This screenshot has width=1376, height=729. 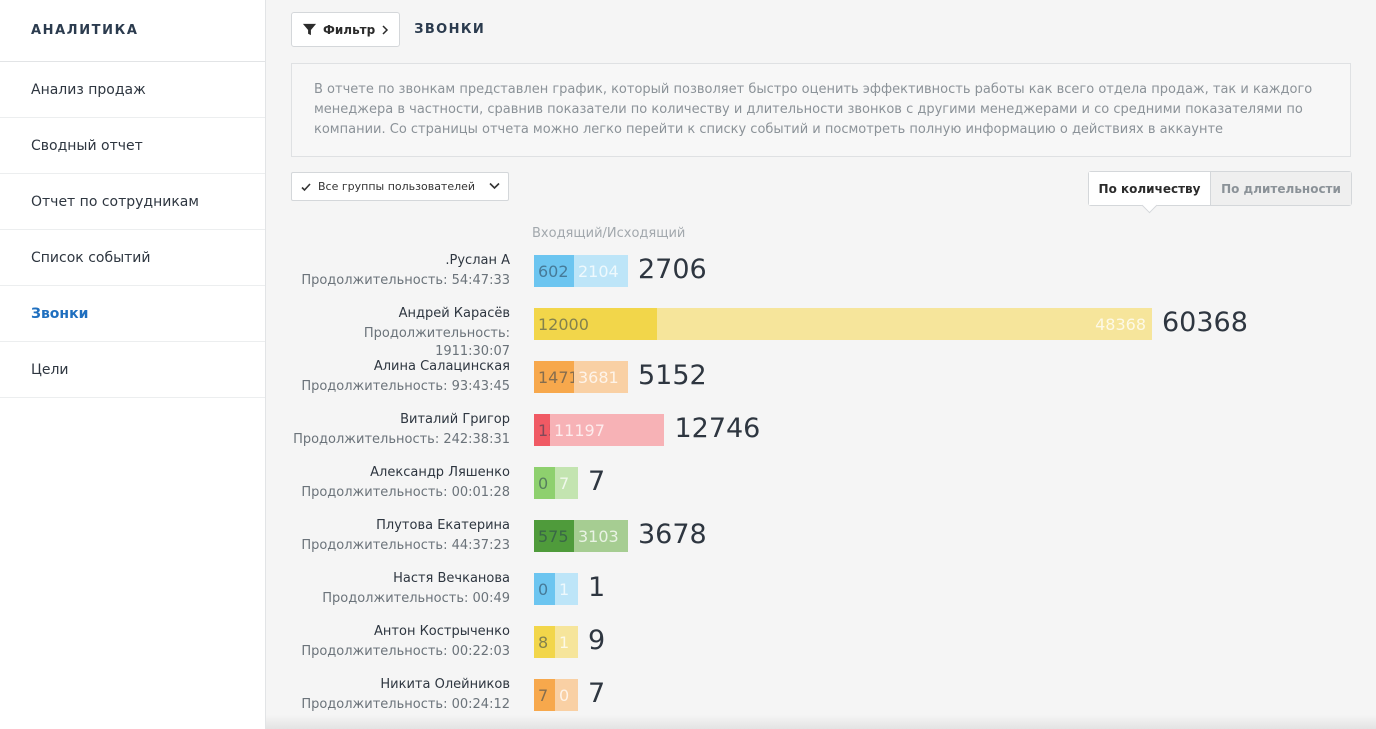 What do you see at coordinates (904, 324) in the screenshot?
I see `outgoing-segment: 48368` at bounding box center [904, 324].